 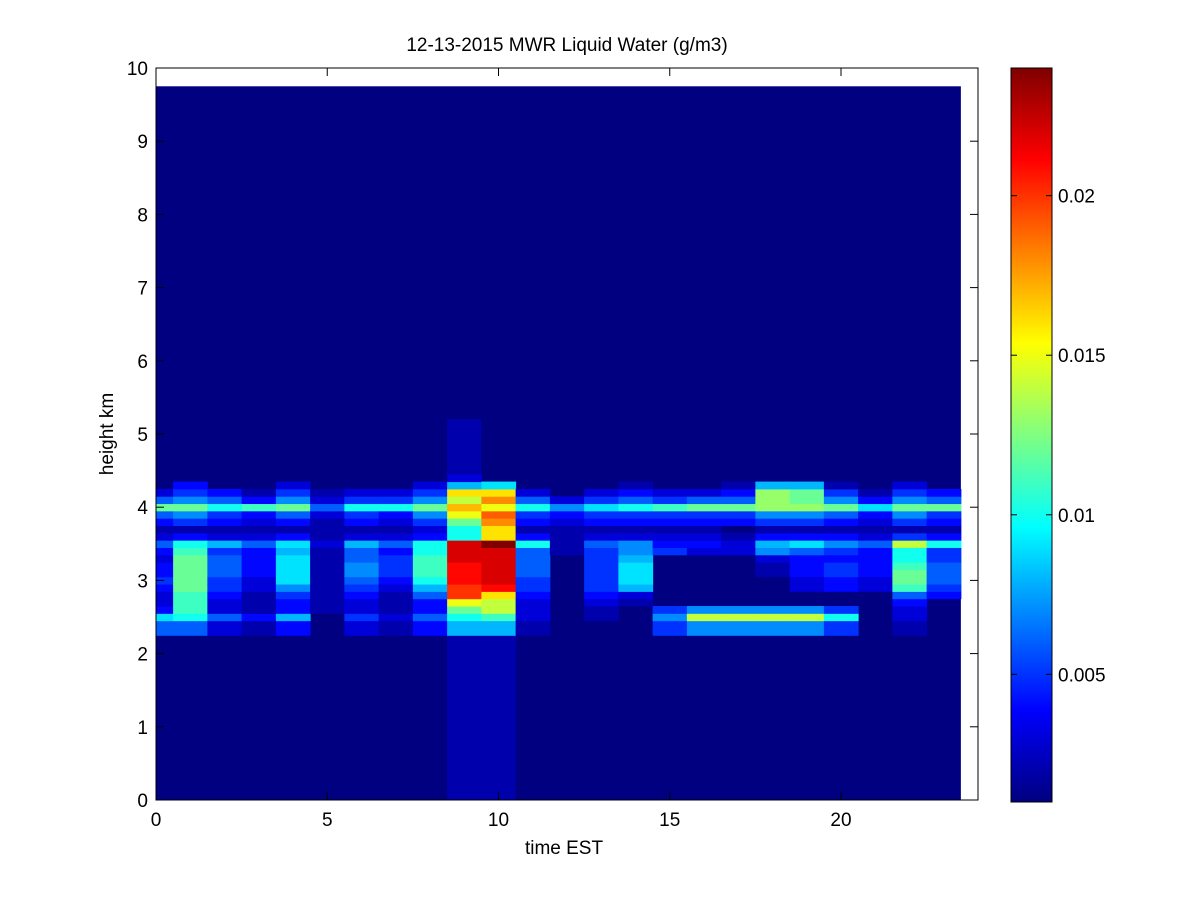 I want to click on x-tick-label: 15, so click(x=669, y=820).